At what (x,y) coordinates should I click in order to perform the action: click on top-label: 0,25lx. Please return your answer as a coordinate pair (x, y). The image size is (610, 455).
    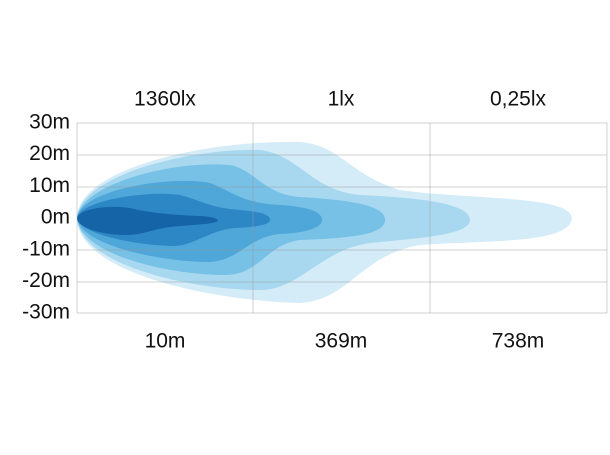
    Looking at the image, I should click on (518, 99).